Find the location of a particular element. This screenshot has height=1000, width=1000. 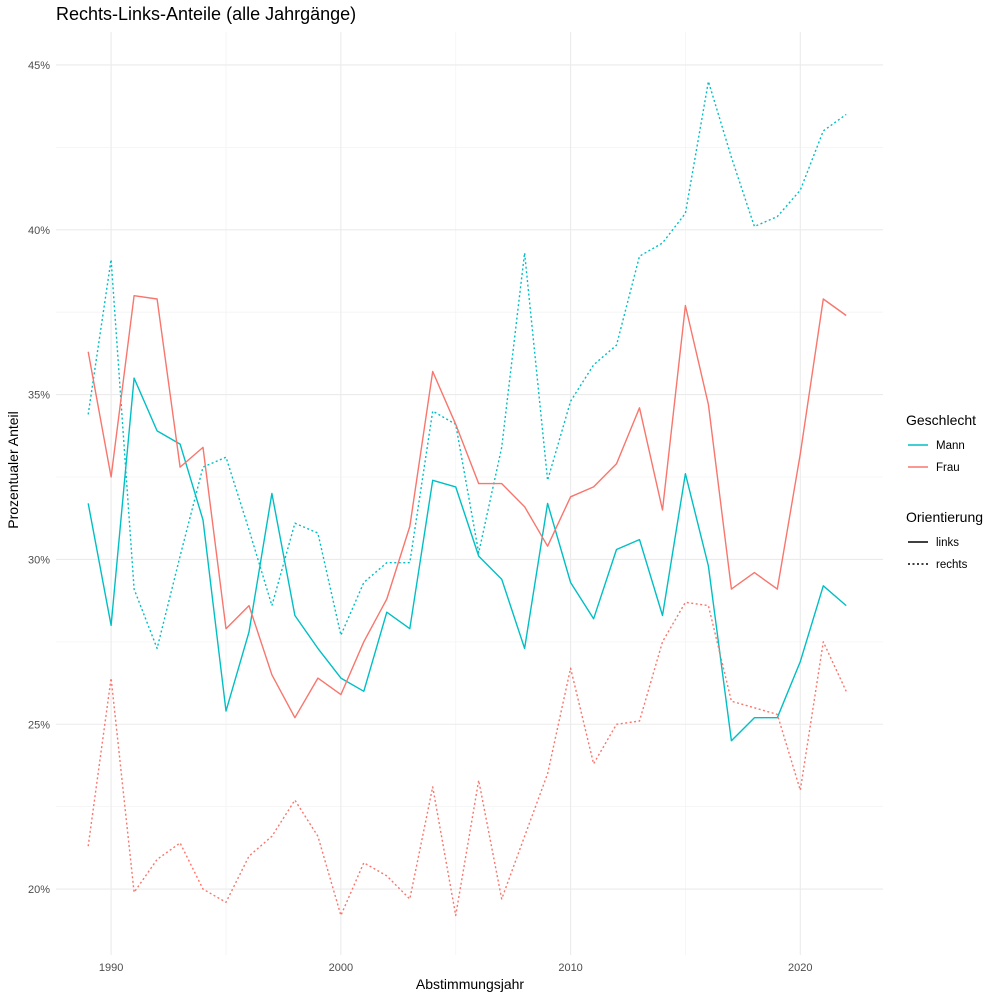

x-tick-label: 1990 is located at coordinates (111, 968).